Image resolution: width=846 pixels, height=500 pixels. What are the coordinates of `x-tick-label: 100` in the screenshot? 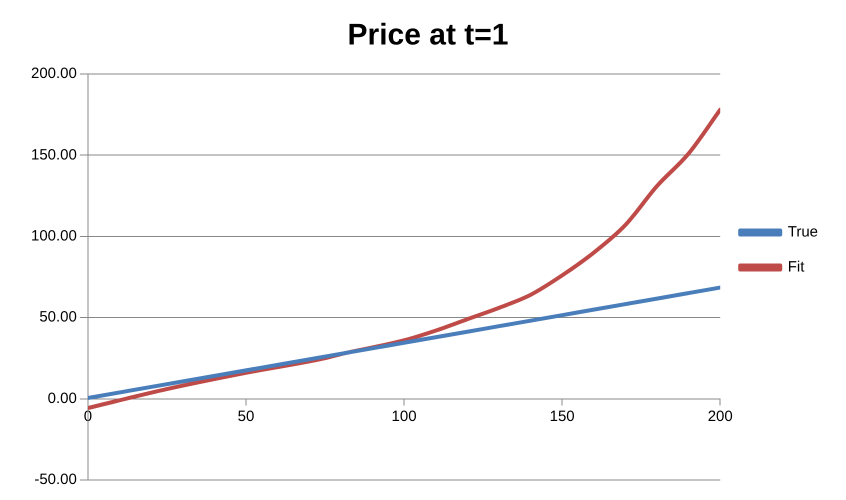 It's located at (404, 416).